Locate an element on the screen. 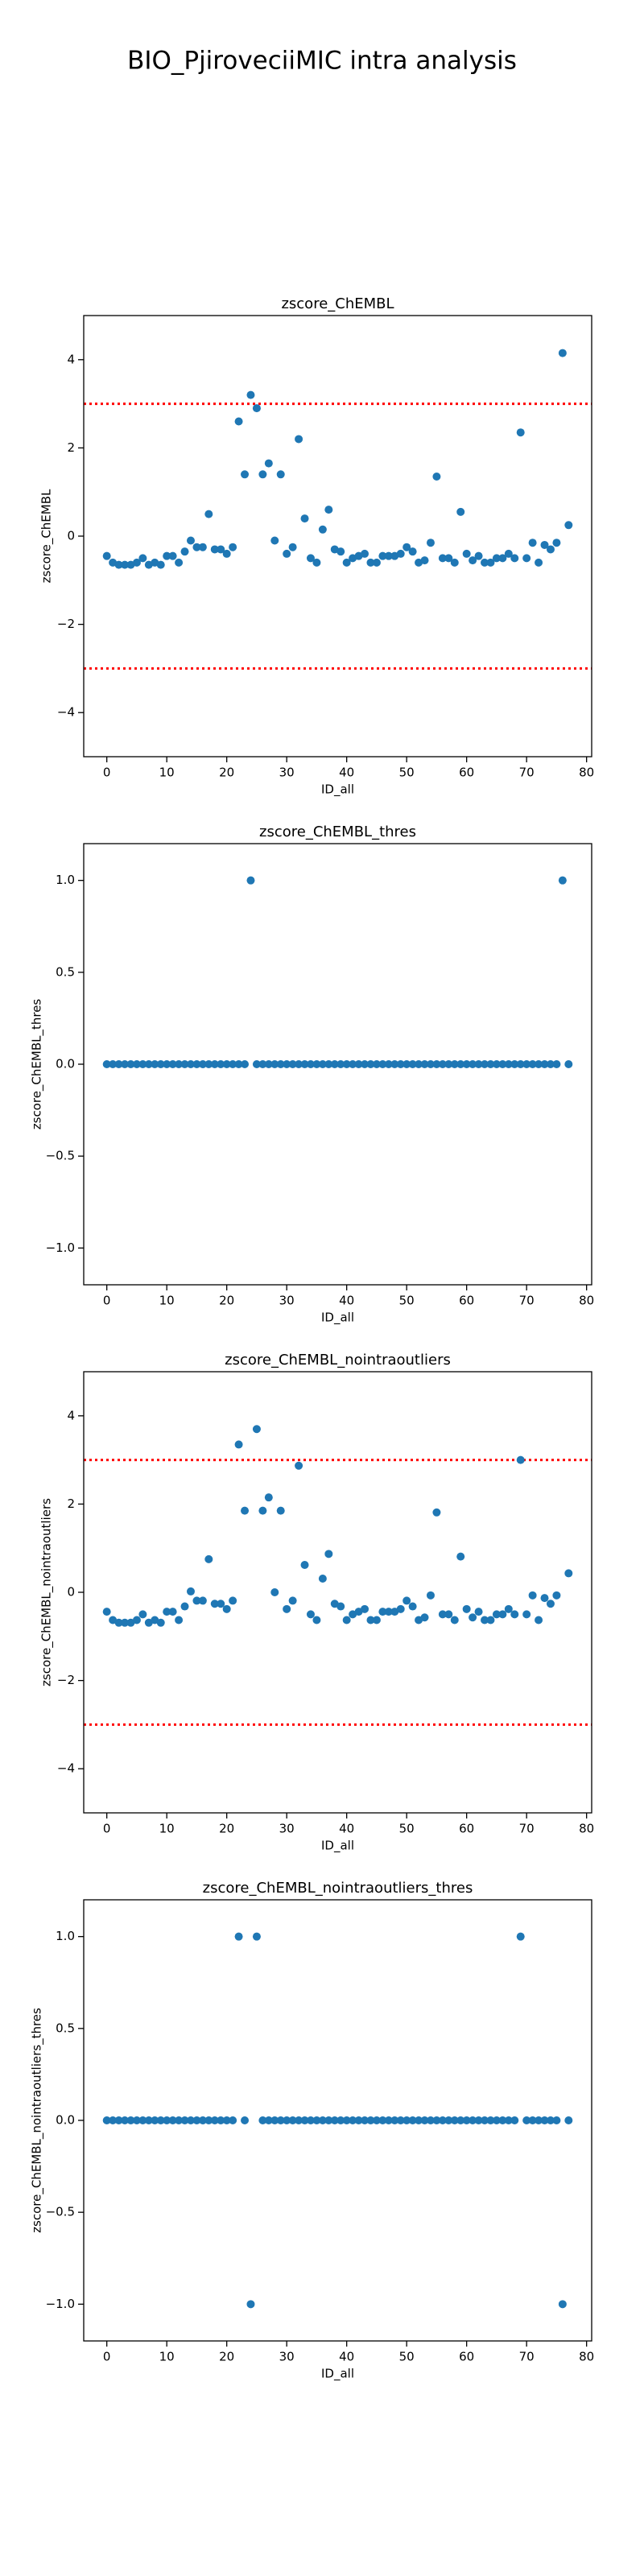 The width and height of the screenshot is (644, 2576). axes-frame is located at coordinates (337, 2120).